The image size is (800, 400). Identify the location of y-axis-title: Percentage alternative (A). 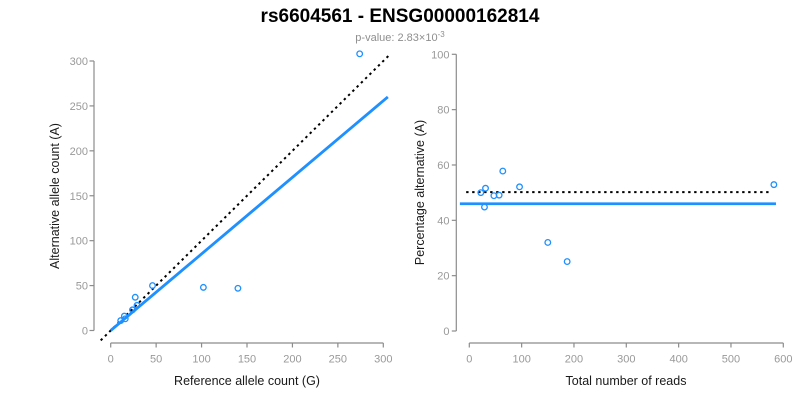
(420, 192).